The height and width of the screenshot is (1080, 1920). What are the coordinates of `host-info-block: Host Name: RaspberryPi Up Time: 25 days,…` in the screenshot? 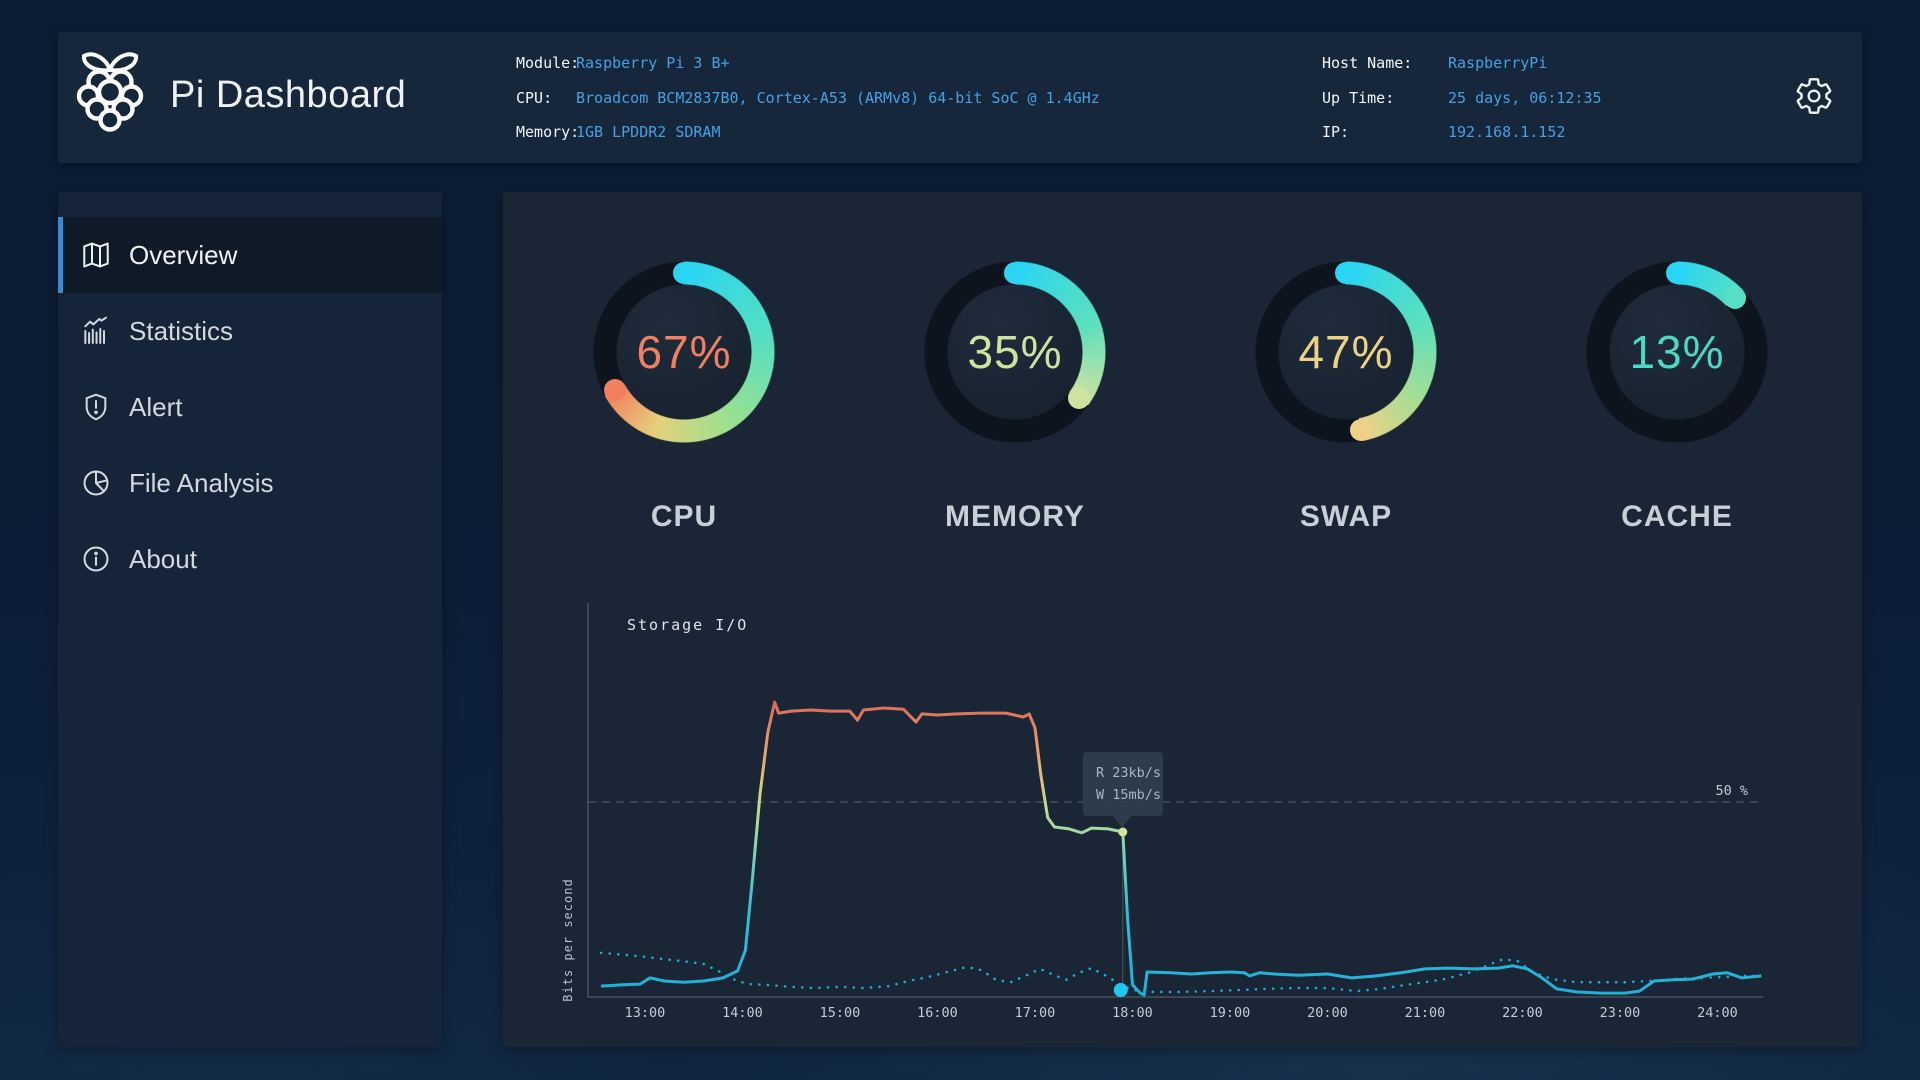 It's located at (1462, 98).